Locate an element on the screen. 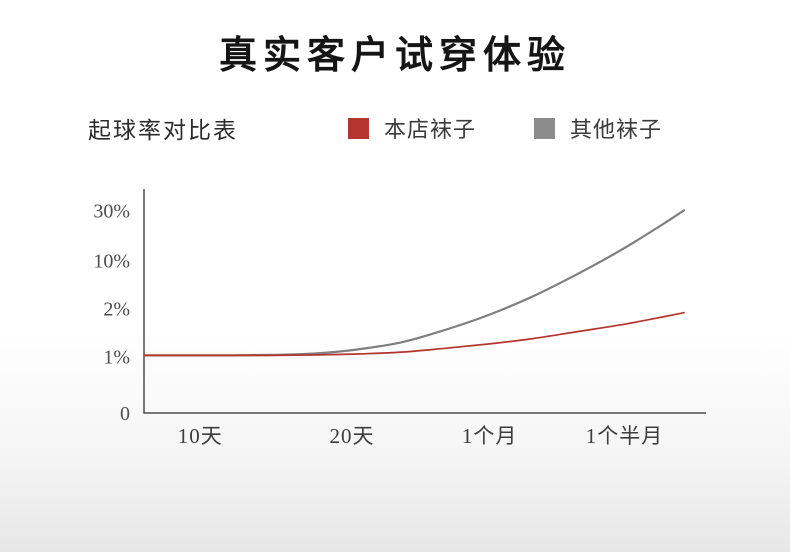 Image resolution: width=790 pixels, height=552 pixels. legend-item-our-socks: 本店袜子 is located at coordinates (412, 128).